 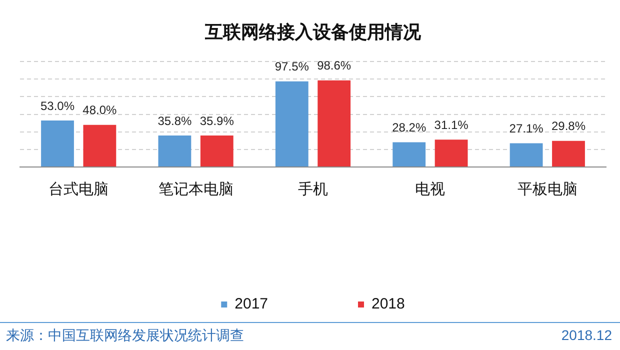 What do you see at coordinates (313, 32) in the screenshot?
I see `chart-title: 互联网络接入设备使用情况` at bounding box center [313, 32].